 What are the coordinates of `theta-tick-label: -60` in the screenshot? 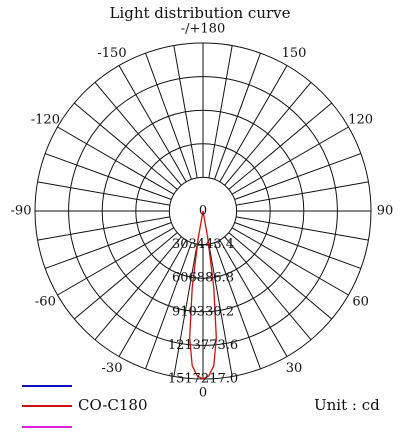 It's located at (45, 302).